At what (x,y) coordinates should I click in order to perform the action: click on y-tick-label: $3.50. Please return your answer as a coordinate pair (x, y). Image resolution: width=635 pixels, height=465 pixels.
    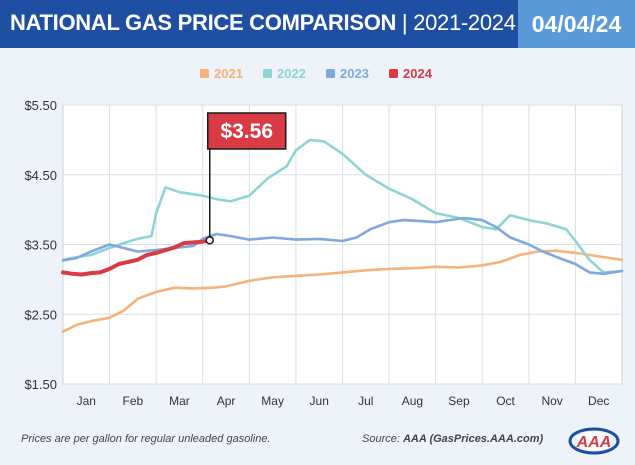
    Looking at the image, I should click on (40, 245).